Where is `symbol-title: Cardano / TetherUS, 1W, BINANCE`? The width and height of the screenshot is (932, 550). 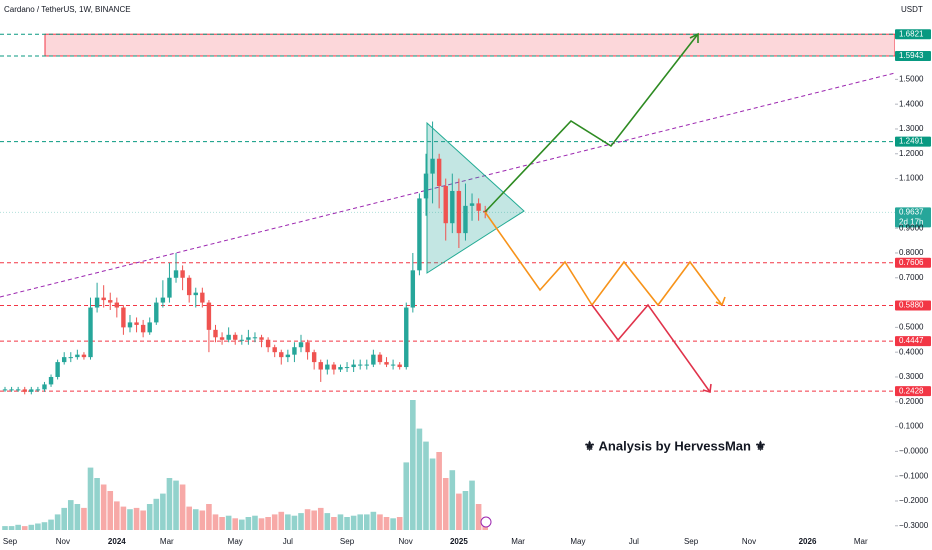
symbol-title: Cardano / TetherUS, 1W, BINANCE is located at coordinates (67, 9).